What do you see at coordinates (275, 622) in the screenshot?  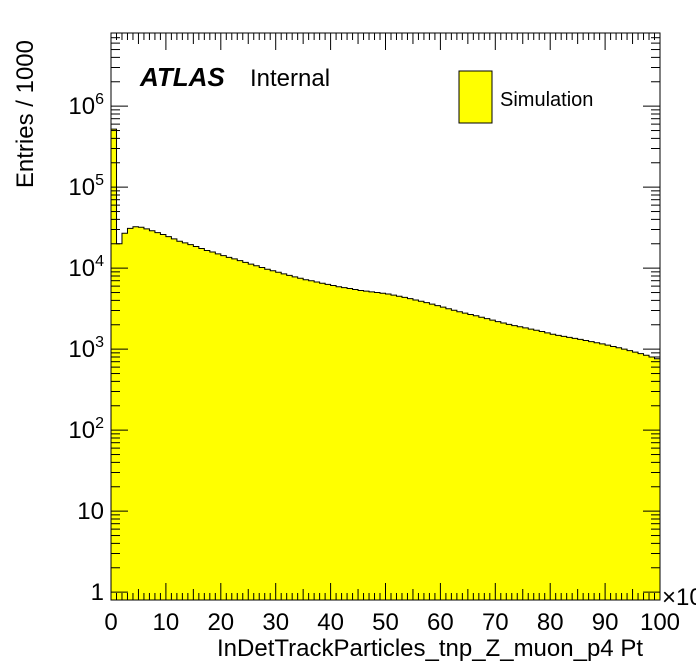 I see `x-tick-label: 30` at bounding box center [275, 622].